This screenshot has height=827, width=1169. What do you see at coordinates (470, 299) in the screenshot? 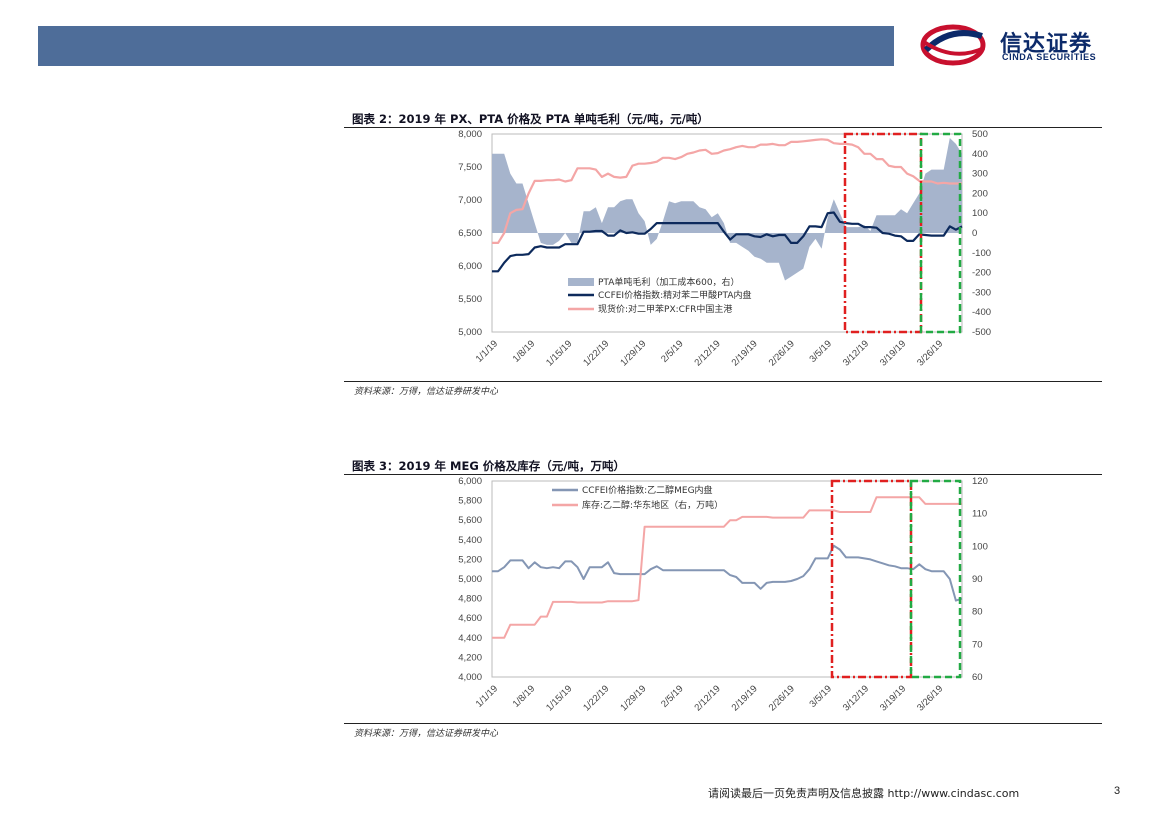
I see `chart2-y-tick-label: 5,500` at bounding box center [470, 299].